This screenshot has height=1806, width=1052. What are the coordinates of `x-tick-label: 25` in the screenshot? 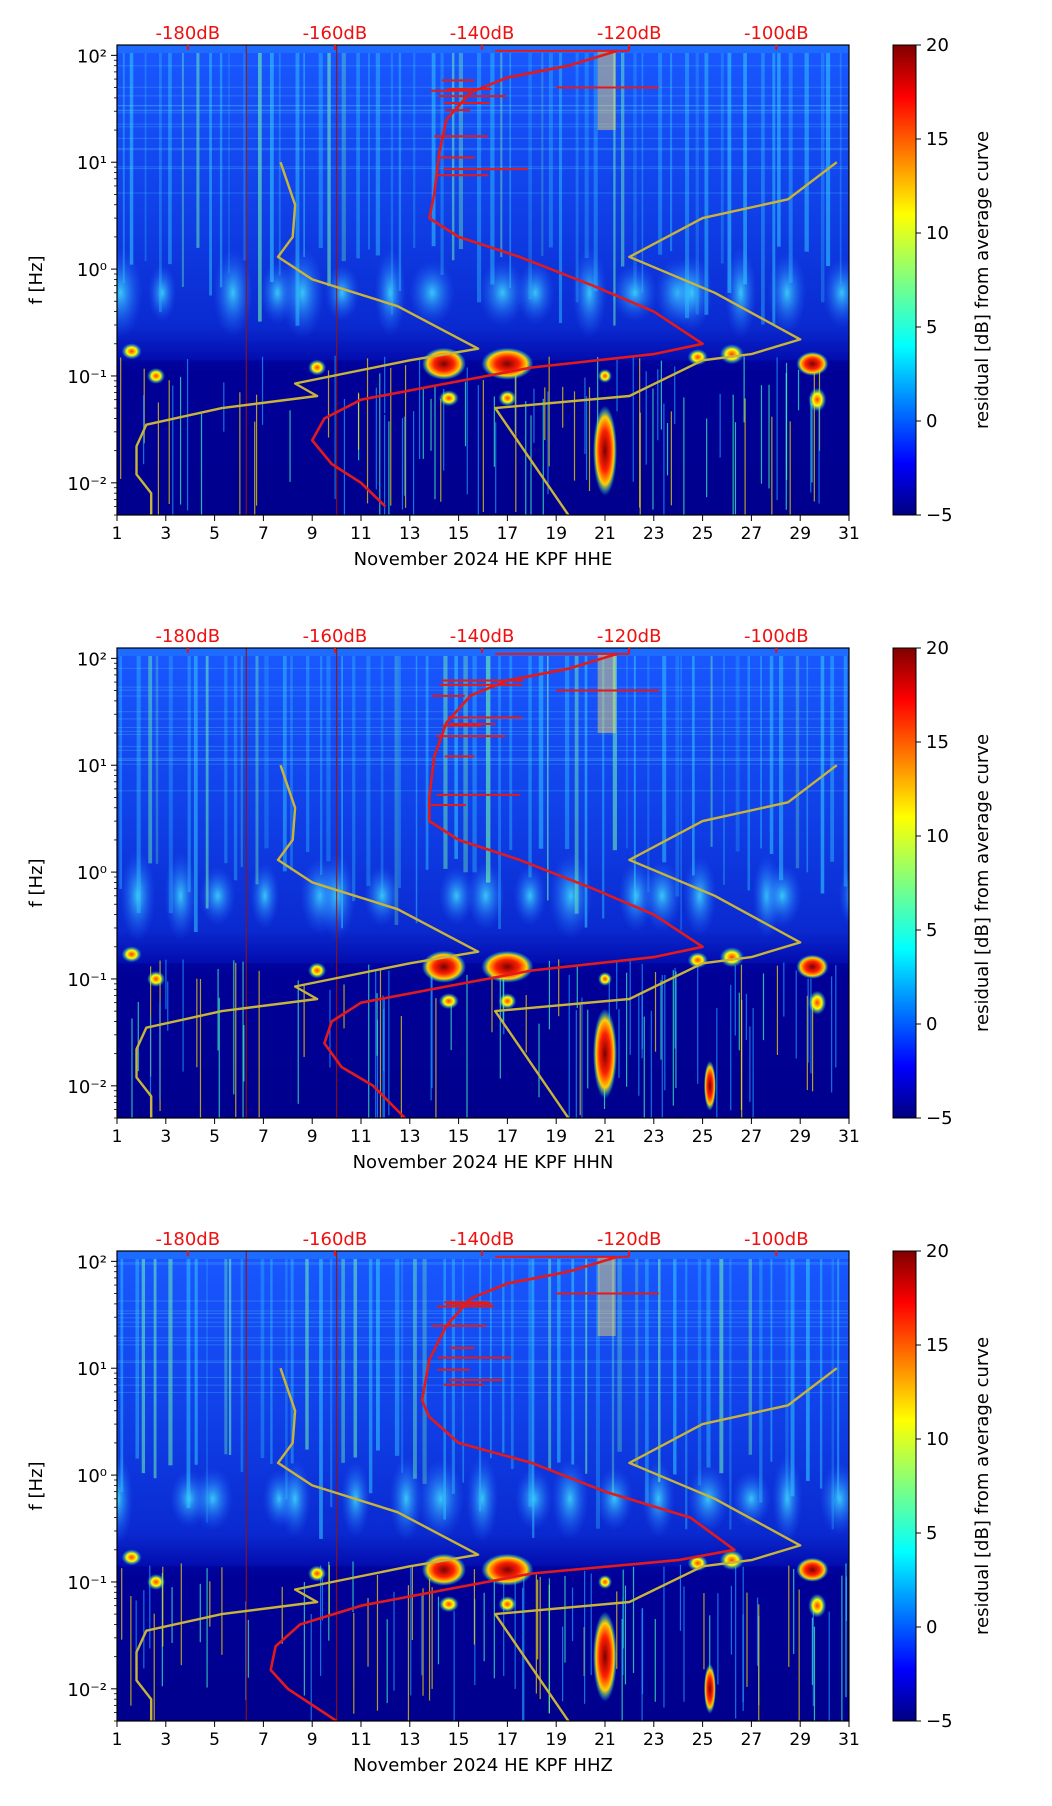 It's located at (703, 534).